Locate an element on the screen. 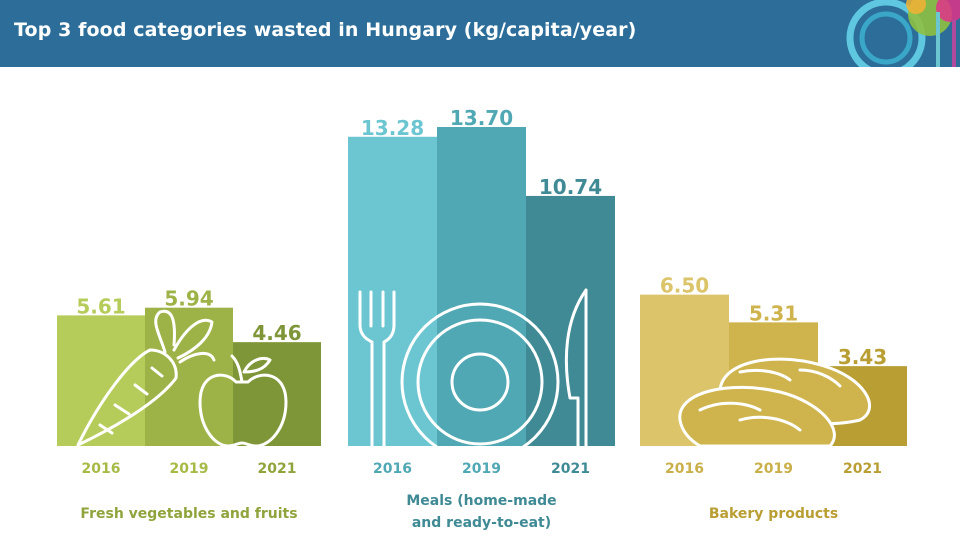 This screenshot has height=540, width=960. carrot-lines is located at coordinates (131, 400).